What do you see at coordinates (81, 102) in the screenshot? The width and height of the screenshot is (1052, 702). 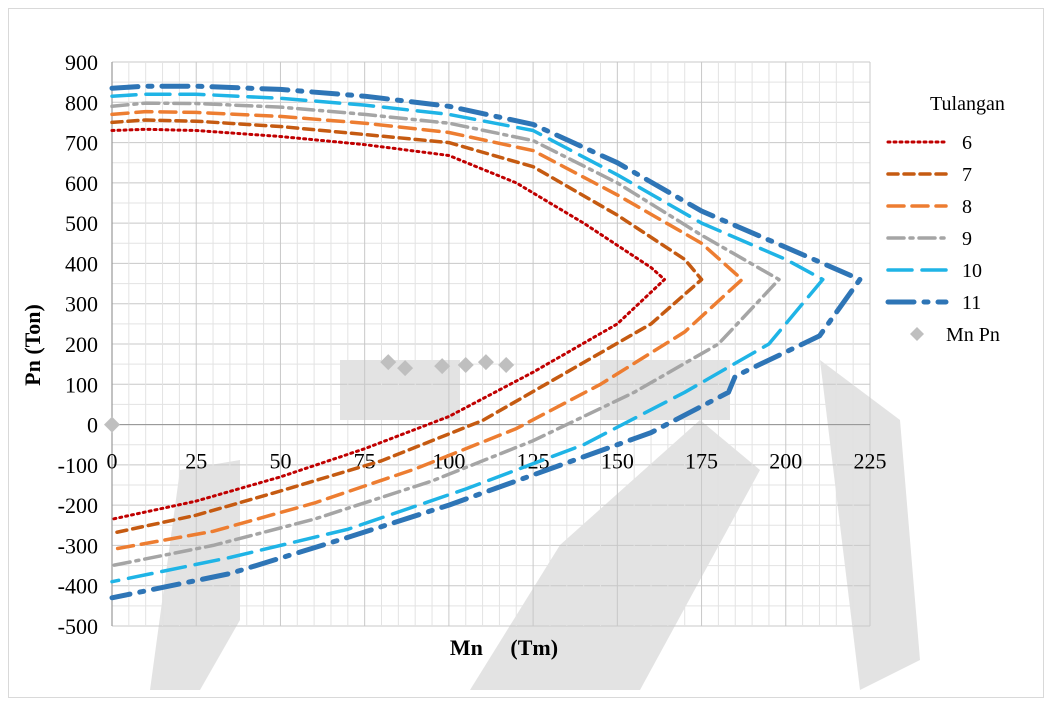 I see `y-tick-label: 800` at bounding box center [81, 102].